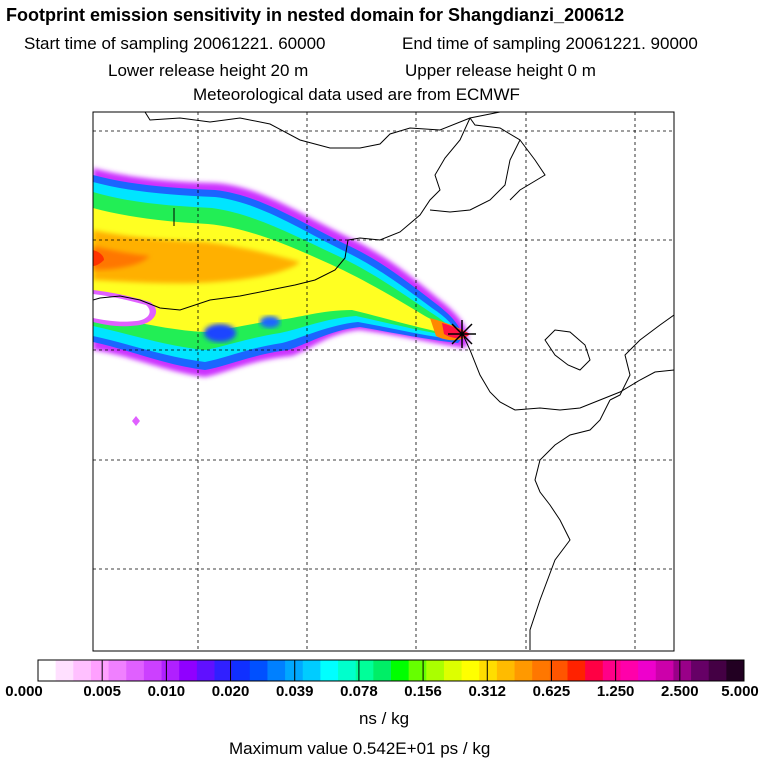  What do you see at coordinates (551, 691) in the screenshot?
I see `colorbar-tick-label: 0.625` at bounding box center [551, 691].